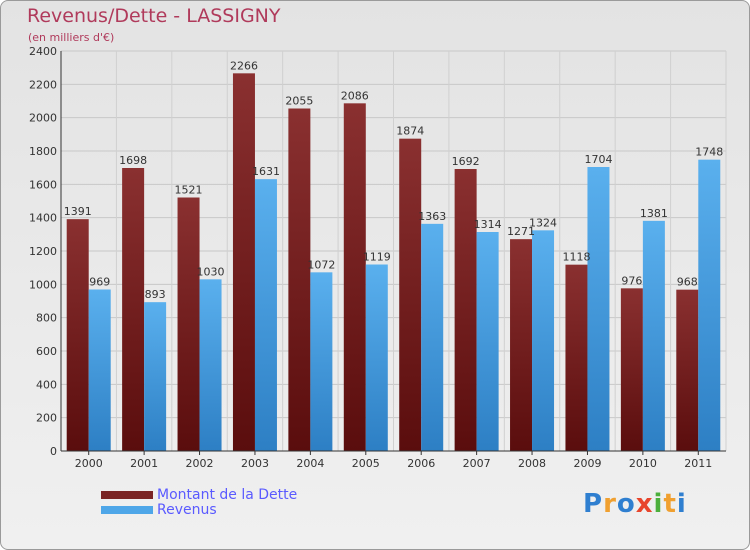 Image resolution: width=750 pixels, height=550 pixels. I want to click on data-label-dette: 1692, so click(466, 161).